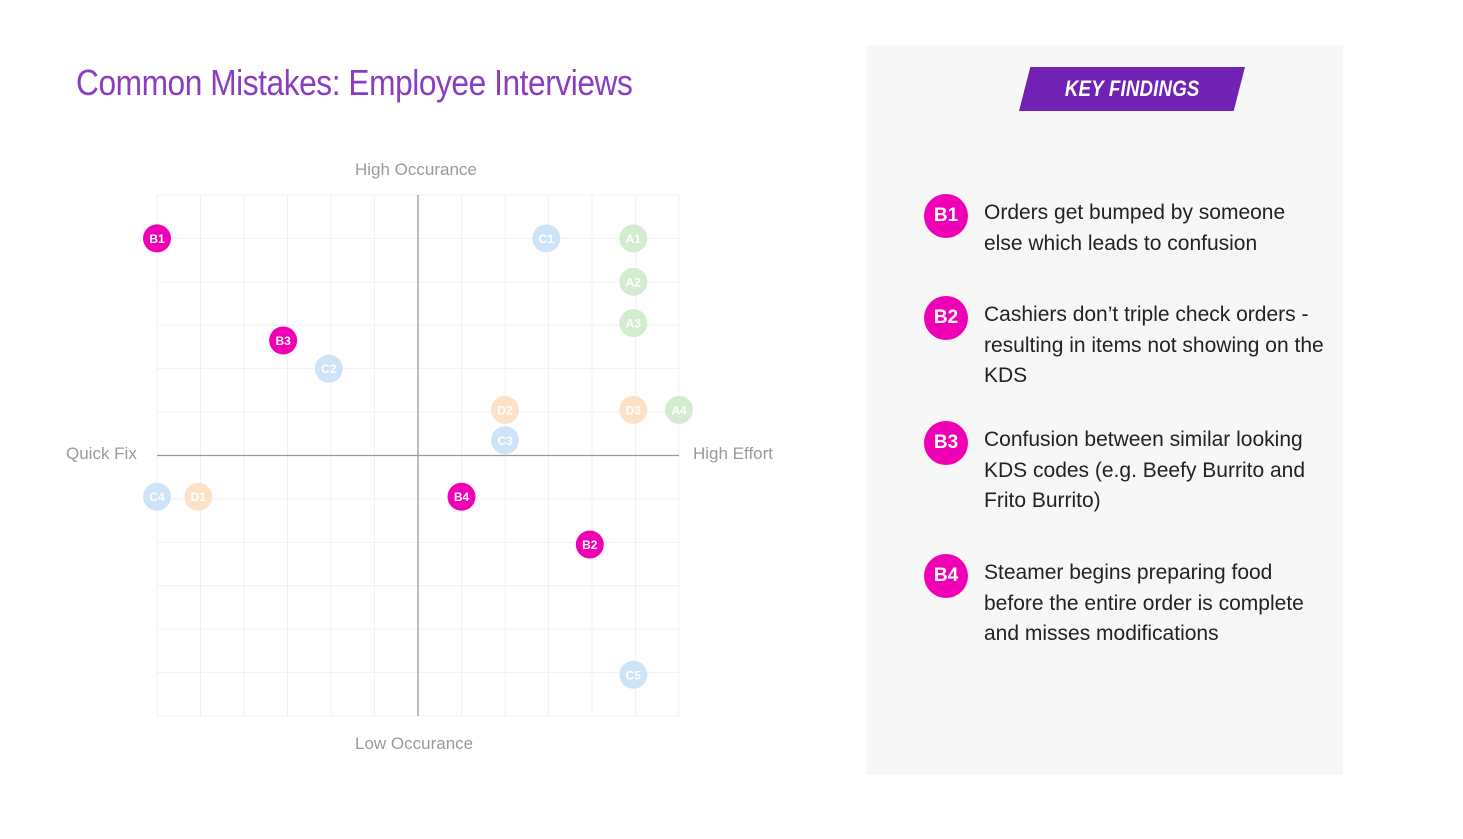 This screenshot has width=1463, height=839. I want to click on point-label-c3: C3, so click(505, 441).